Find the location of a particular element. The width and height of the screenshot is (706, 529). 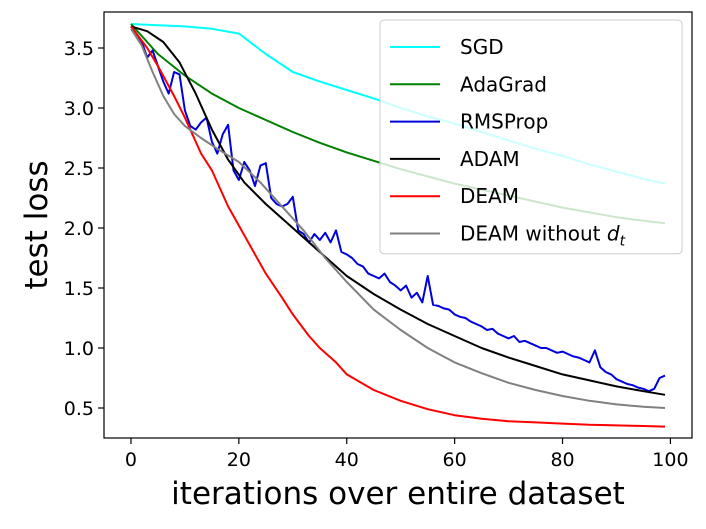

y-tick-label: 1.0 is located at coordinates (79, 349).